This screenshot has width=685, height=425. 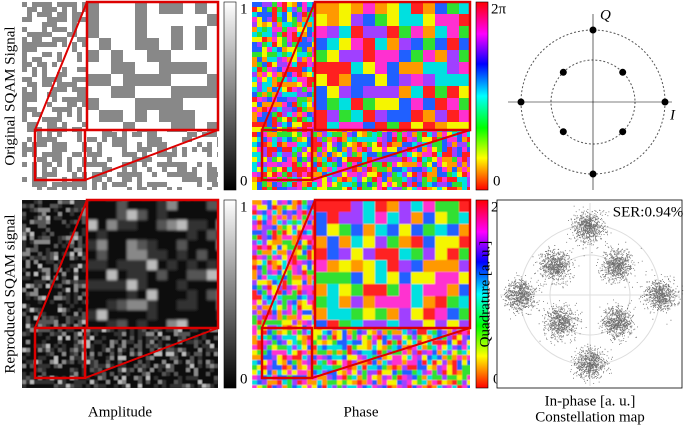 I want to click on axis-label: I, so click(x=672, y=115).